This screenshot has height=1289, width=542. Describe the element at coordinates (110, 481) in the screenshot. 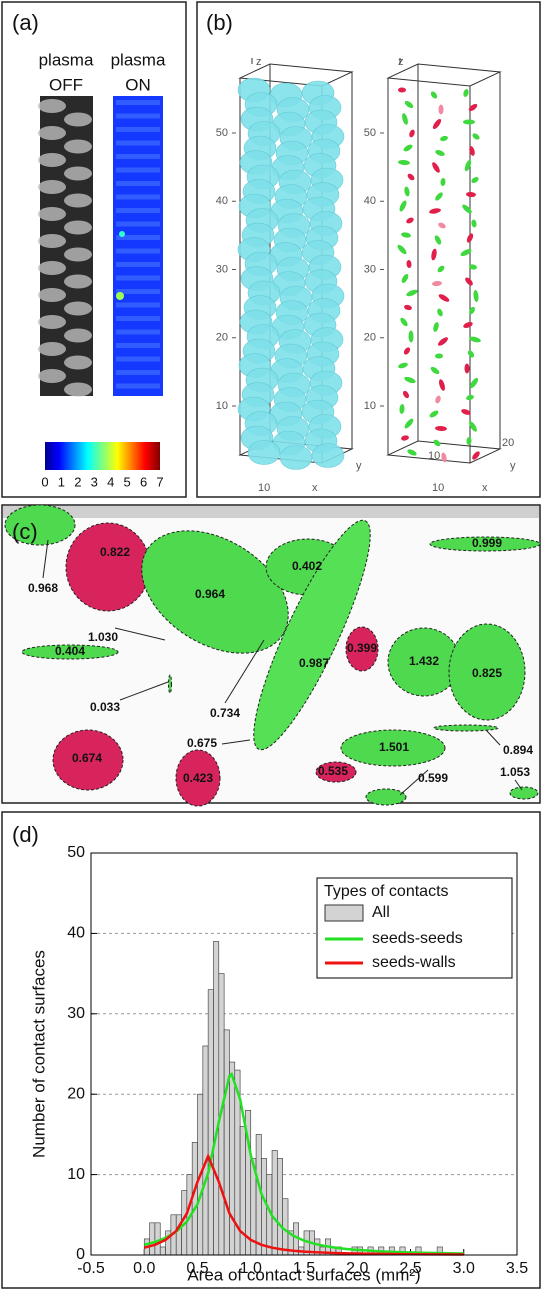

I see `colorbar-tick-label: 4` at that location.